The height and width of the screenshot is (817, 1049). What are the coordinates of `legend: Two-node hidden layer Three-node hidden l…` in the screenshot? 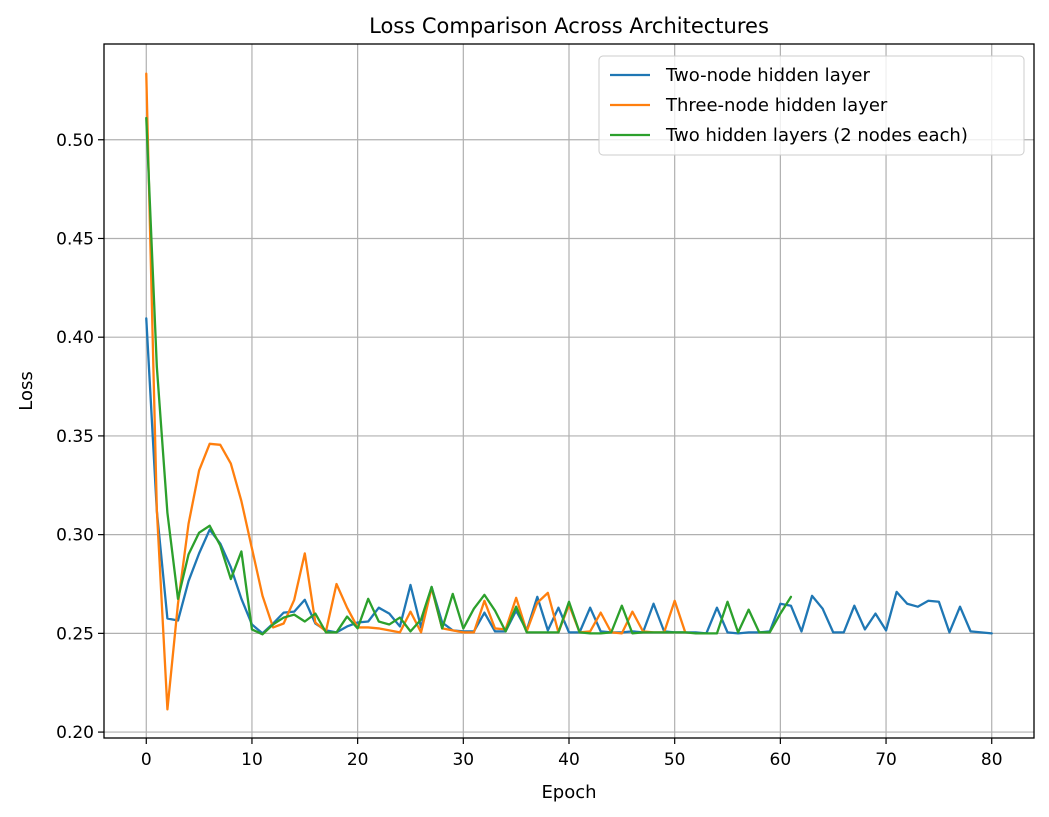 It's located at (811, 105).